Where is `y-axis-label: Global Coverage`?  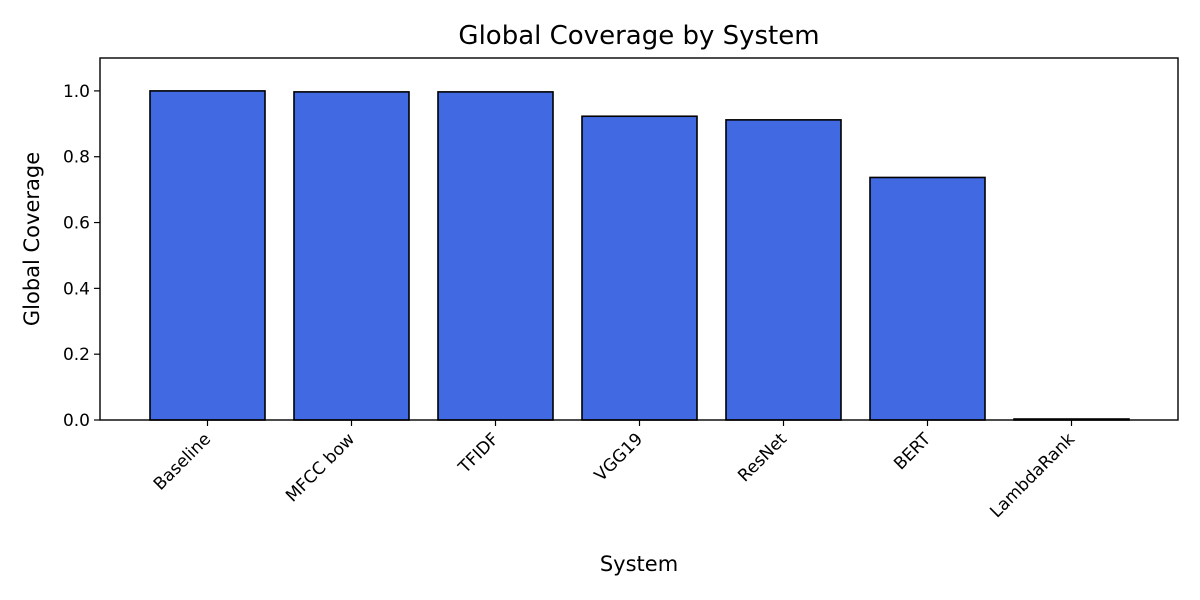
y-axis-label: Global Coverage is located at coordinates (32, 239).